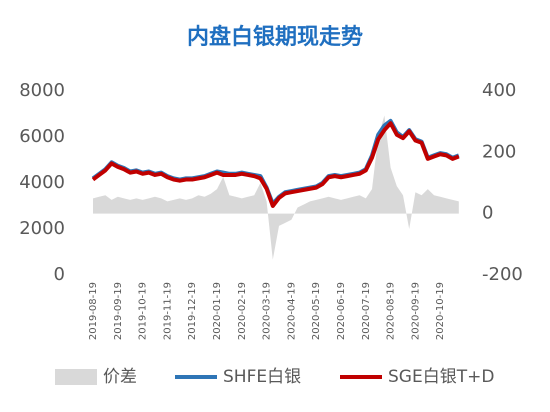 Image resolution: width=550 pixels, height=412 pixels. Describe the element at coordinates (275, 164) in the screenshot. I see `price-line` at that location.